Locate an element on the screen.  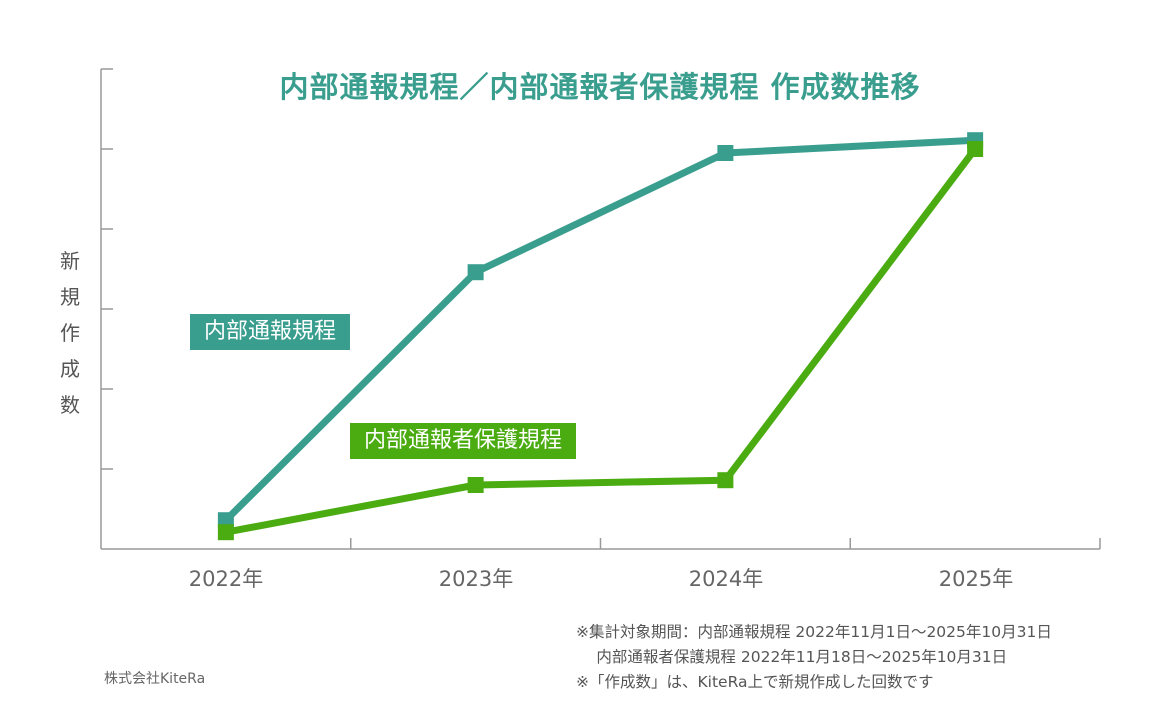
y-axis-label: 新規作成数 is located at coordinates (70, 333).